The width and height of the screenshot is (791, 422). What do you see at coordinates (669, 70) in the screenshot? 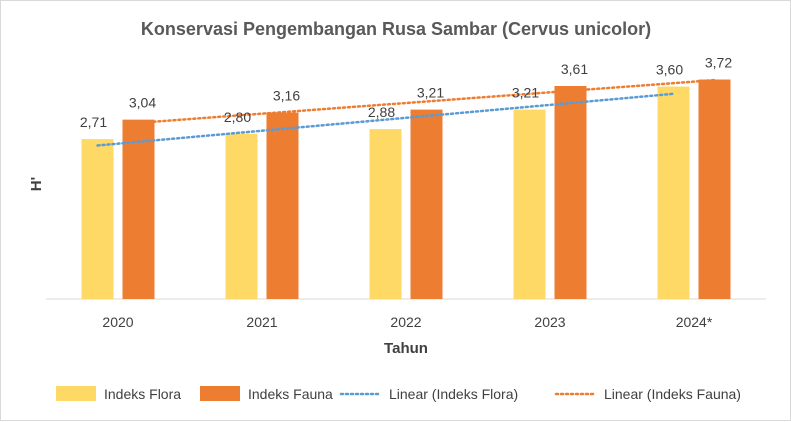
I see `data-label: 3,60` at bounding box center [669, 70].